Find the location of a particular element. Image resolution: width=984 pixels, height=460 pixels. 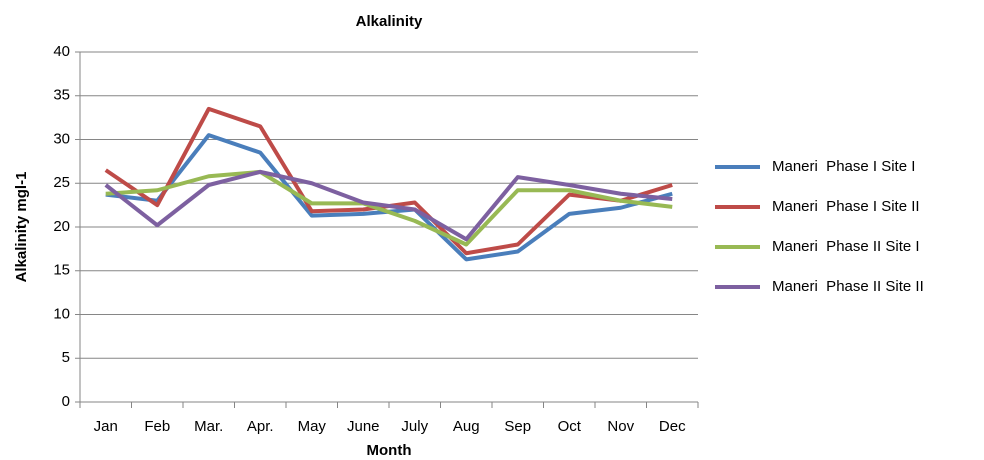

x-tick-label: Apr. is located at coordinates (260, 426).